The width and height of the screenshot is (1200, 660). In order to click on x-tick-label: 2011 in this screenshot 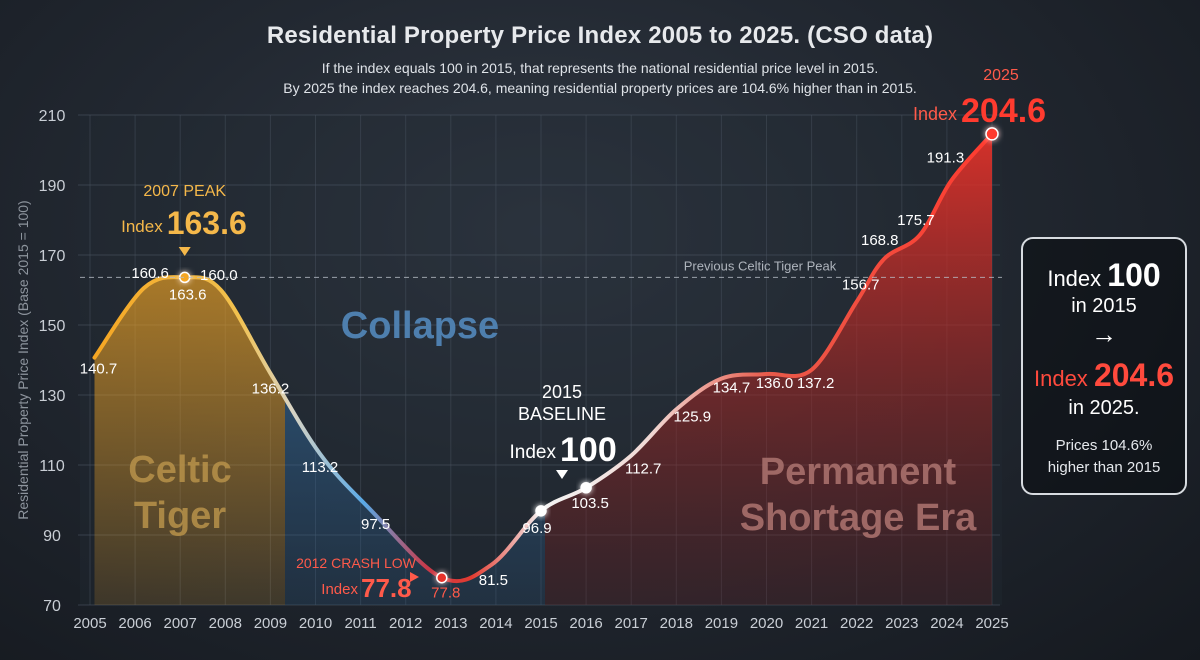, I will do `click(360, 623)`.